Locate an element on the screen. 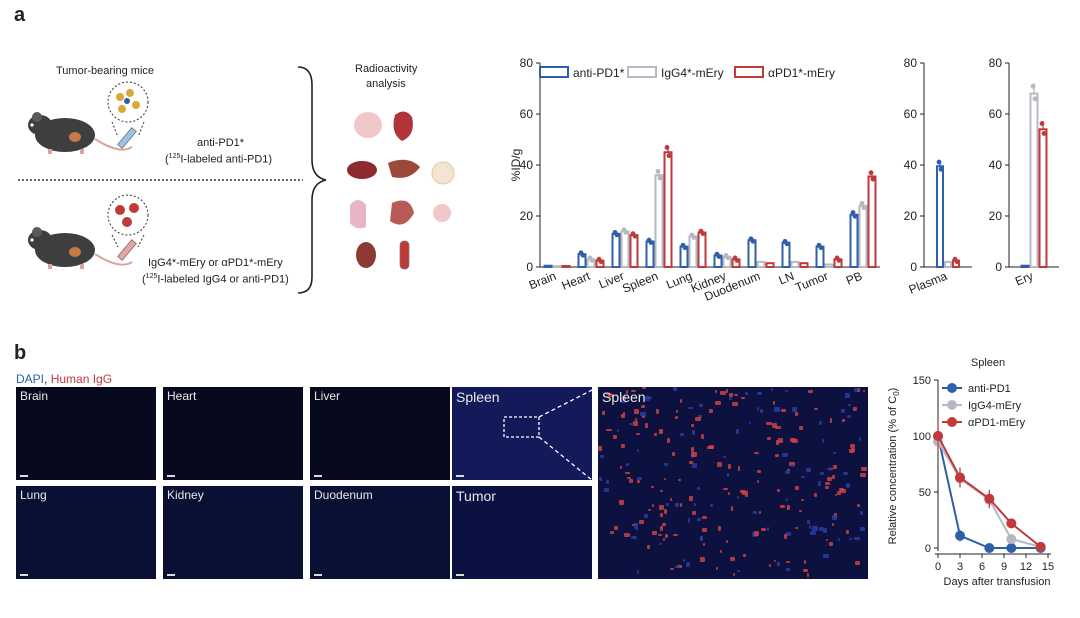  y-tick-label: 150 is located at coordinates (922, 381).